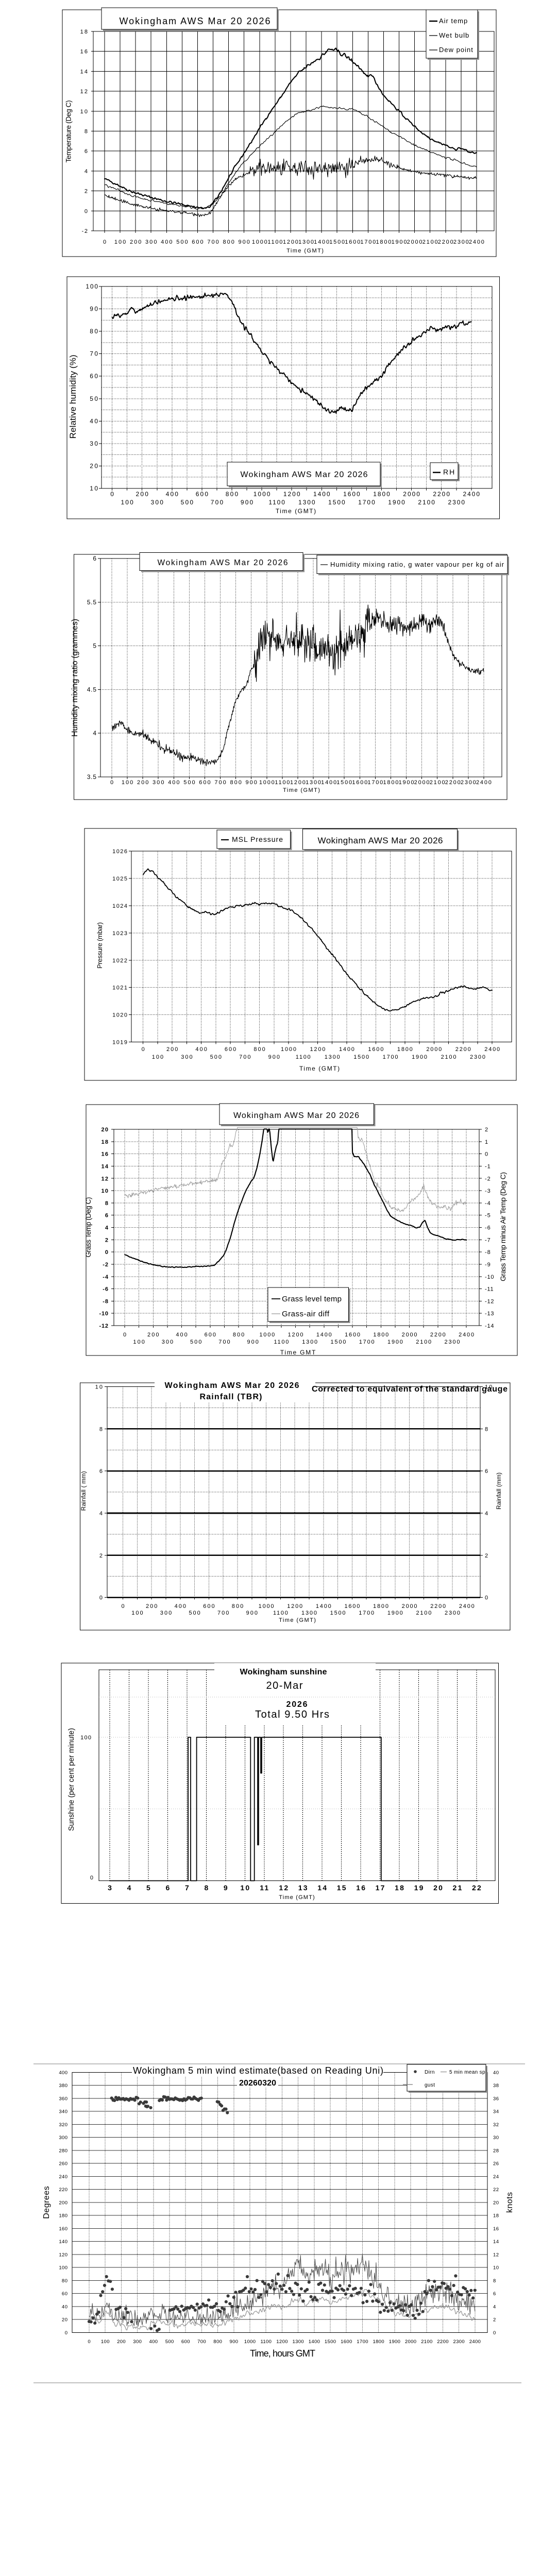 The height and width of the screenshot is (2576, 541). What do you see at coordinates (467, 2072) in the screenshot?
I see `svg-text: 5 min mean sp` at bounding box center [467, 2072].